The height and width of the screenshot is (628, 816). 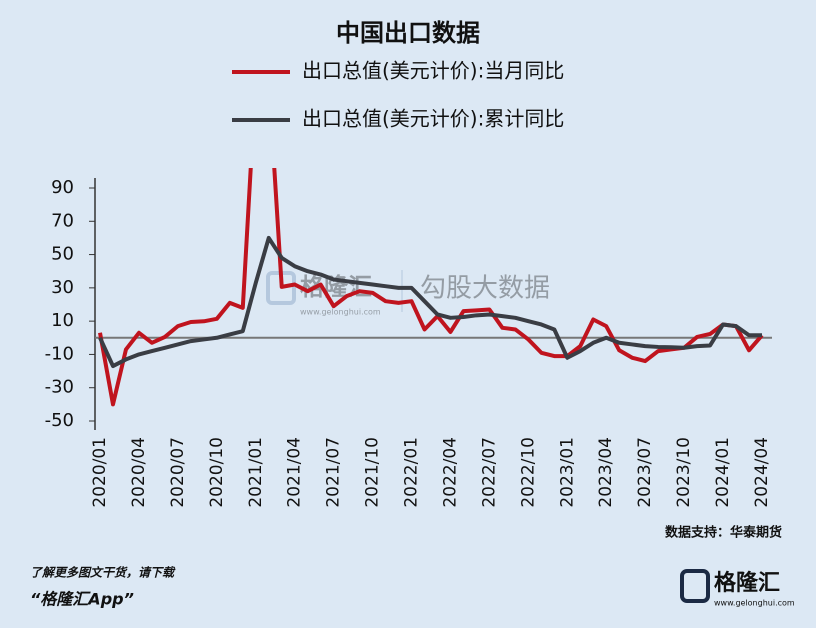 I want to click on x-tick-label: 2020/01, so click(x=100, y=472).